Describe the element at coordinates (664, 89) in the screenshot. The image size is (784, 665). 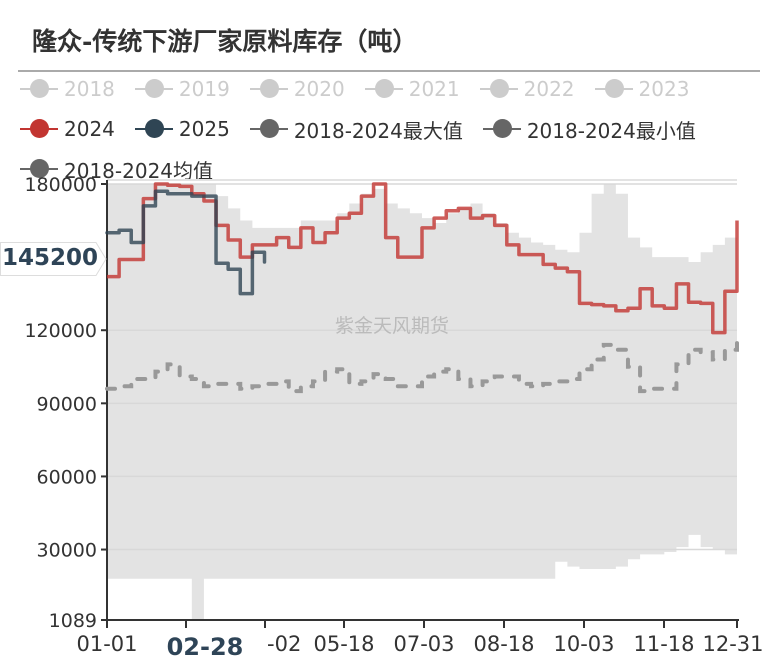
I see `legend-label: 2023` at that location.